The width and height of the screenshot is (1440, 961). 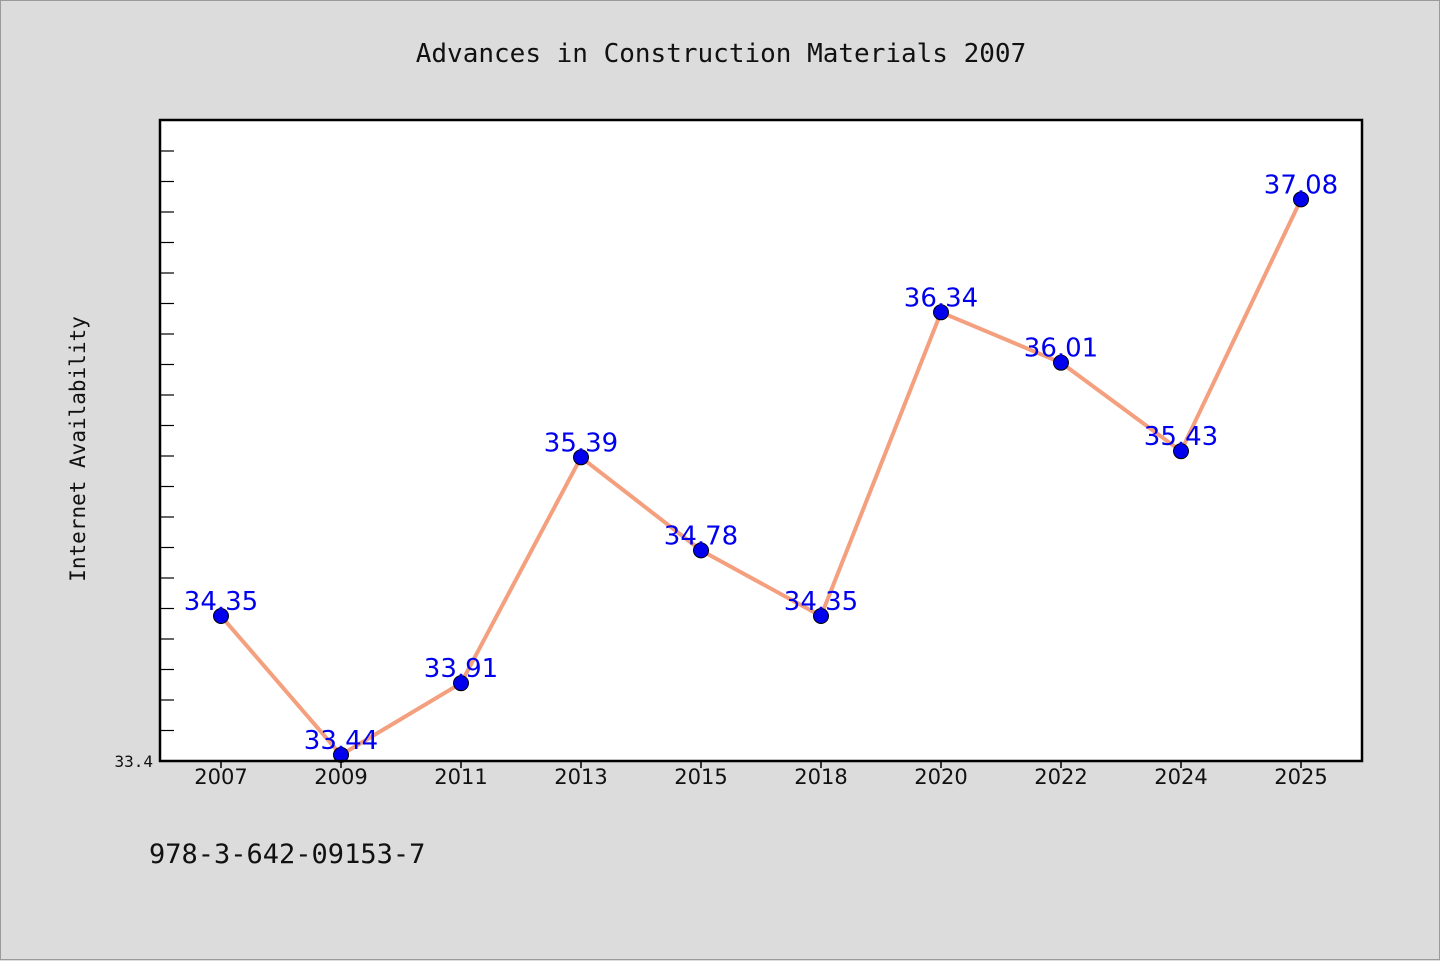 What do you see at coordinates (1301, 185) in the screenshot?
I see `data-label-9: 37.08` at bounding box center [1301, 185].